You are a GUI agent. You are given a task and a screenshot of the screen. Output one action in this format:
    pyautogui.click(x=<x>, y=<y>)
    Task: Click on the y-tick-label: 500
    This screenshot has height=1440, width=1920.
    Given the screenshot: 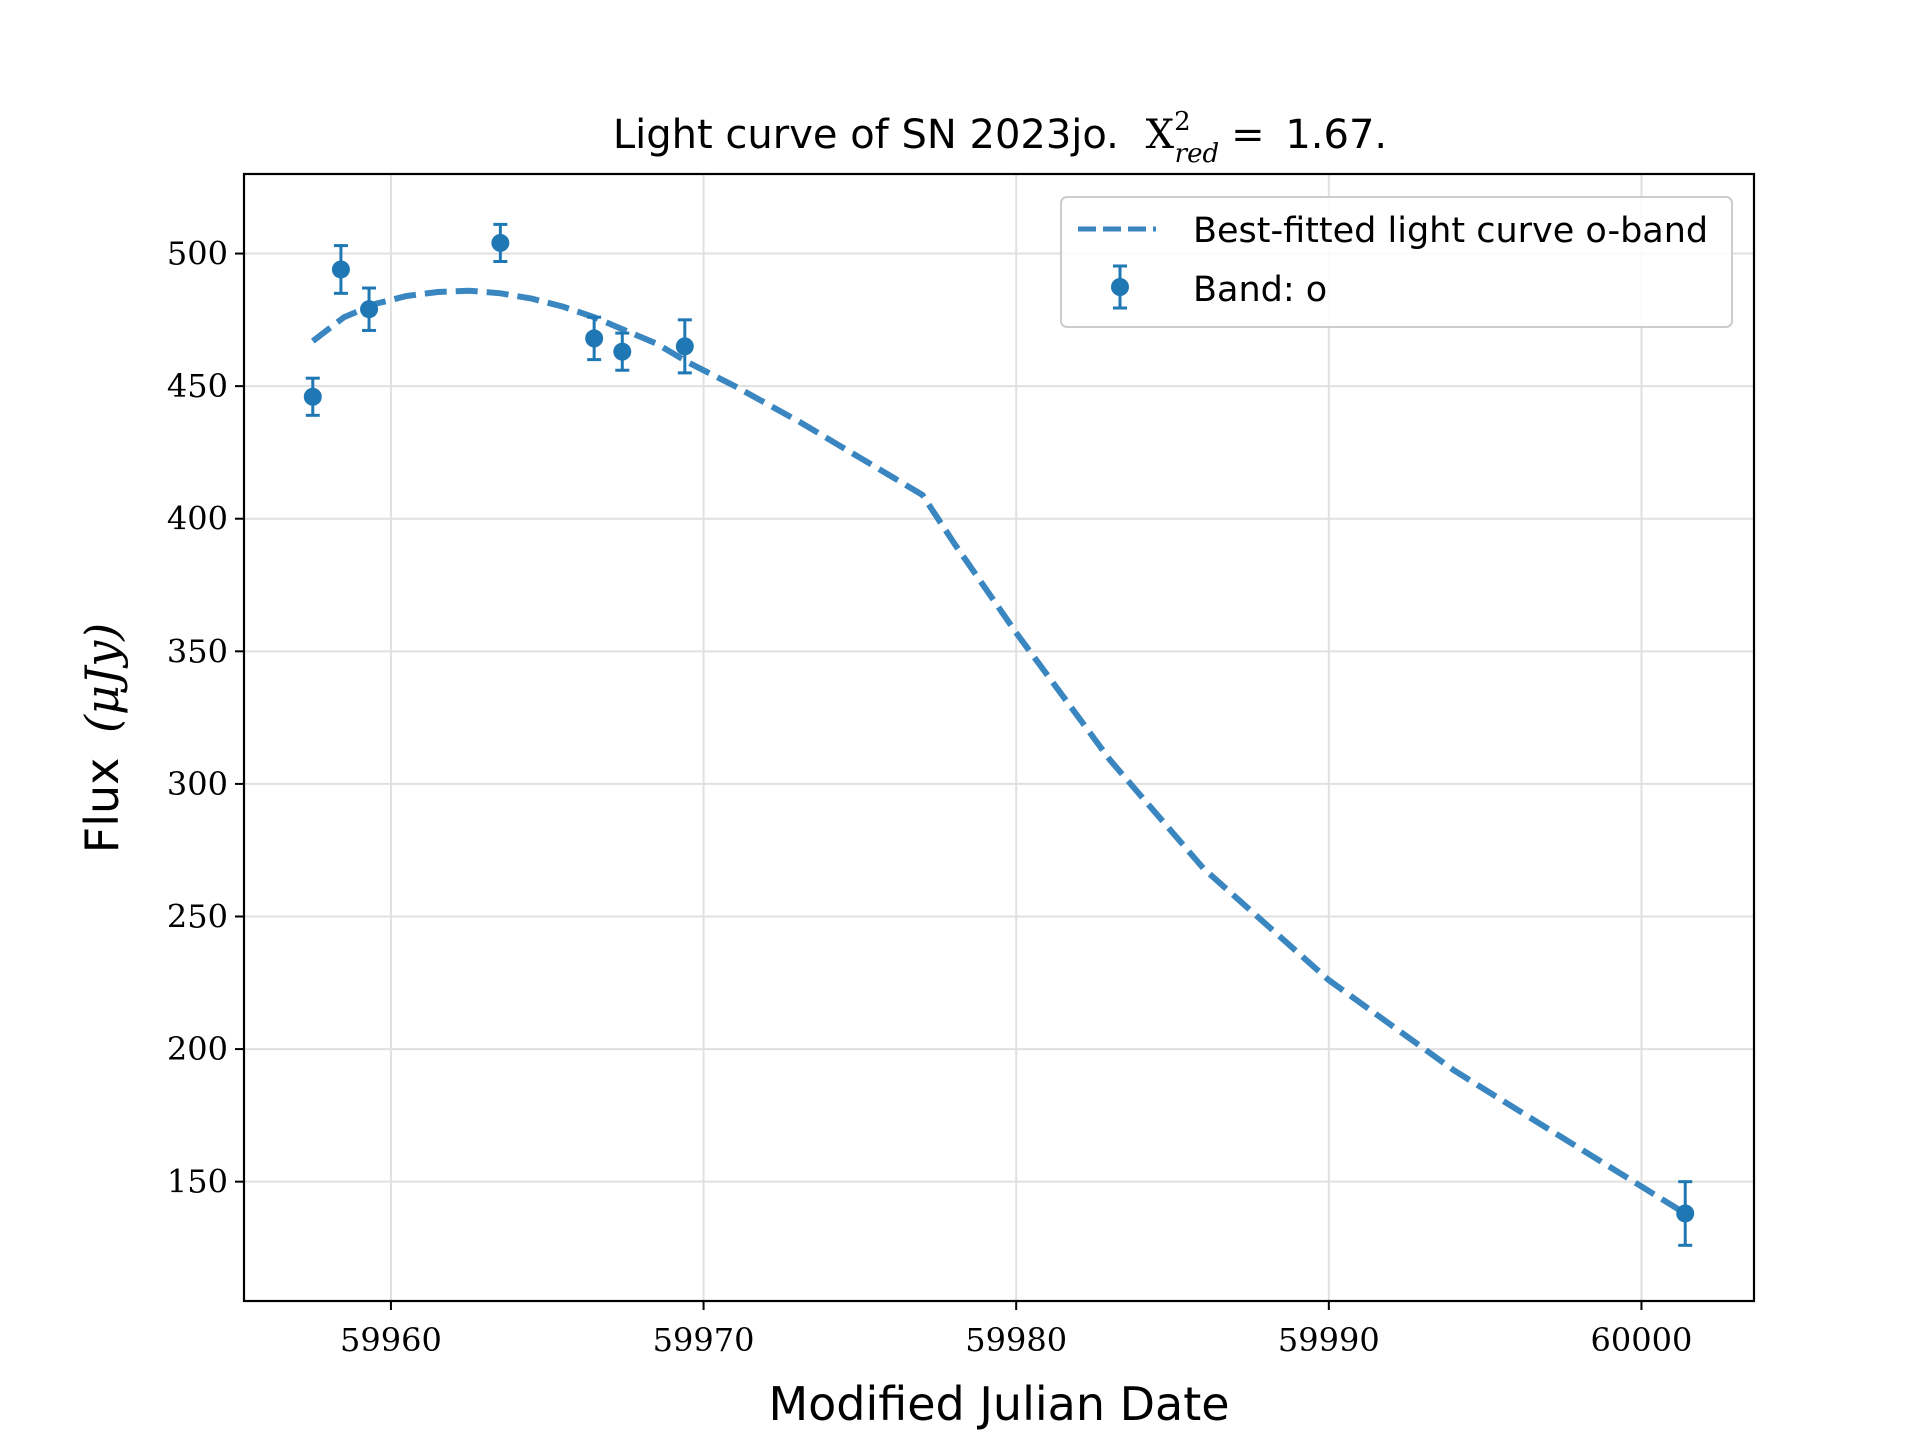 What is the action you would take?
    pyautogui.click(x=197, y=254)
    